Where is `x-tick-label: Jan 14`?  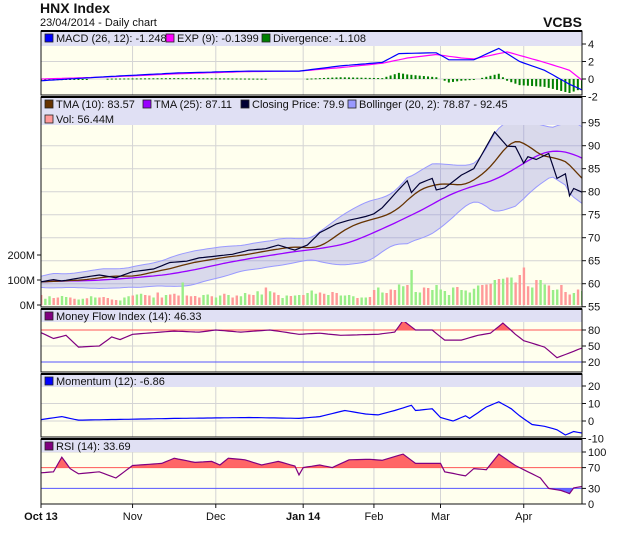 x-tick-label: Jan 14 is located at coordinates (303, 517).